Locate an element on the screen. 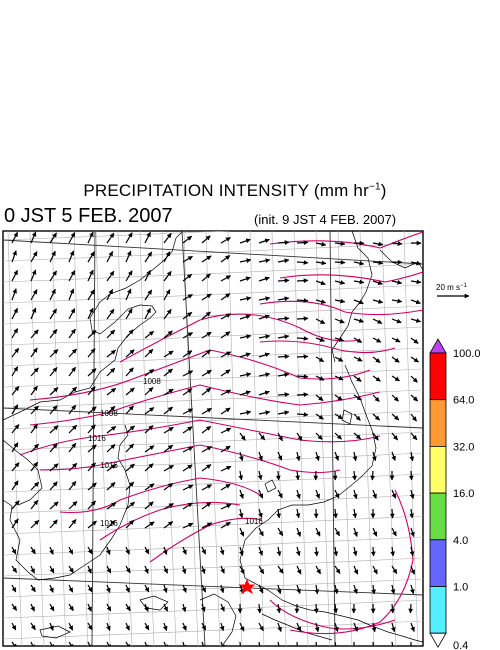 This screenshot has width=500, height=650. coastline-mainland is located at coordinates (93, 326).